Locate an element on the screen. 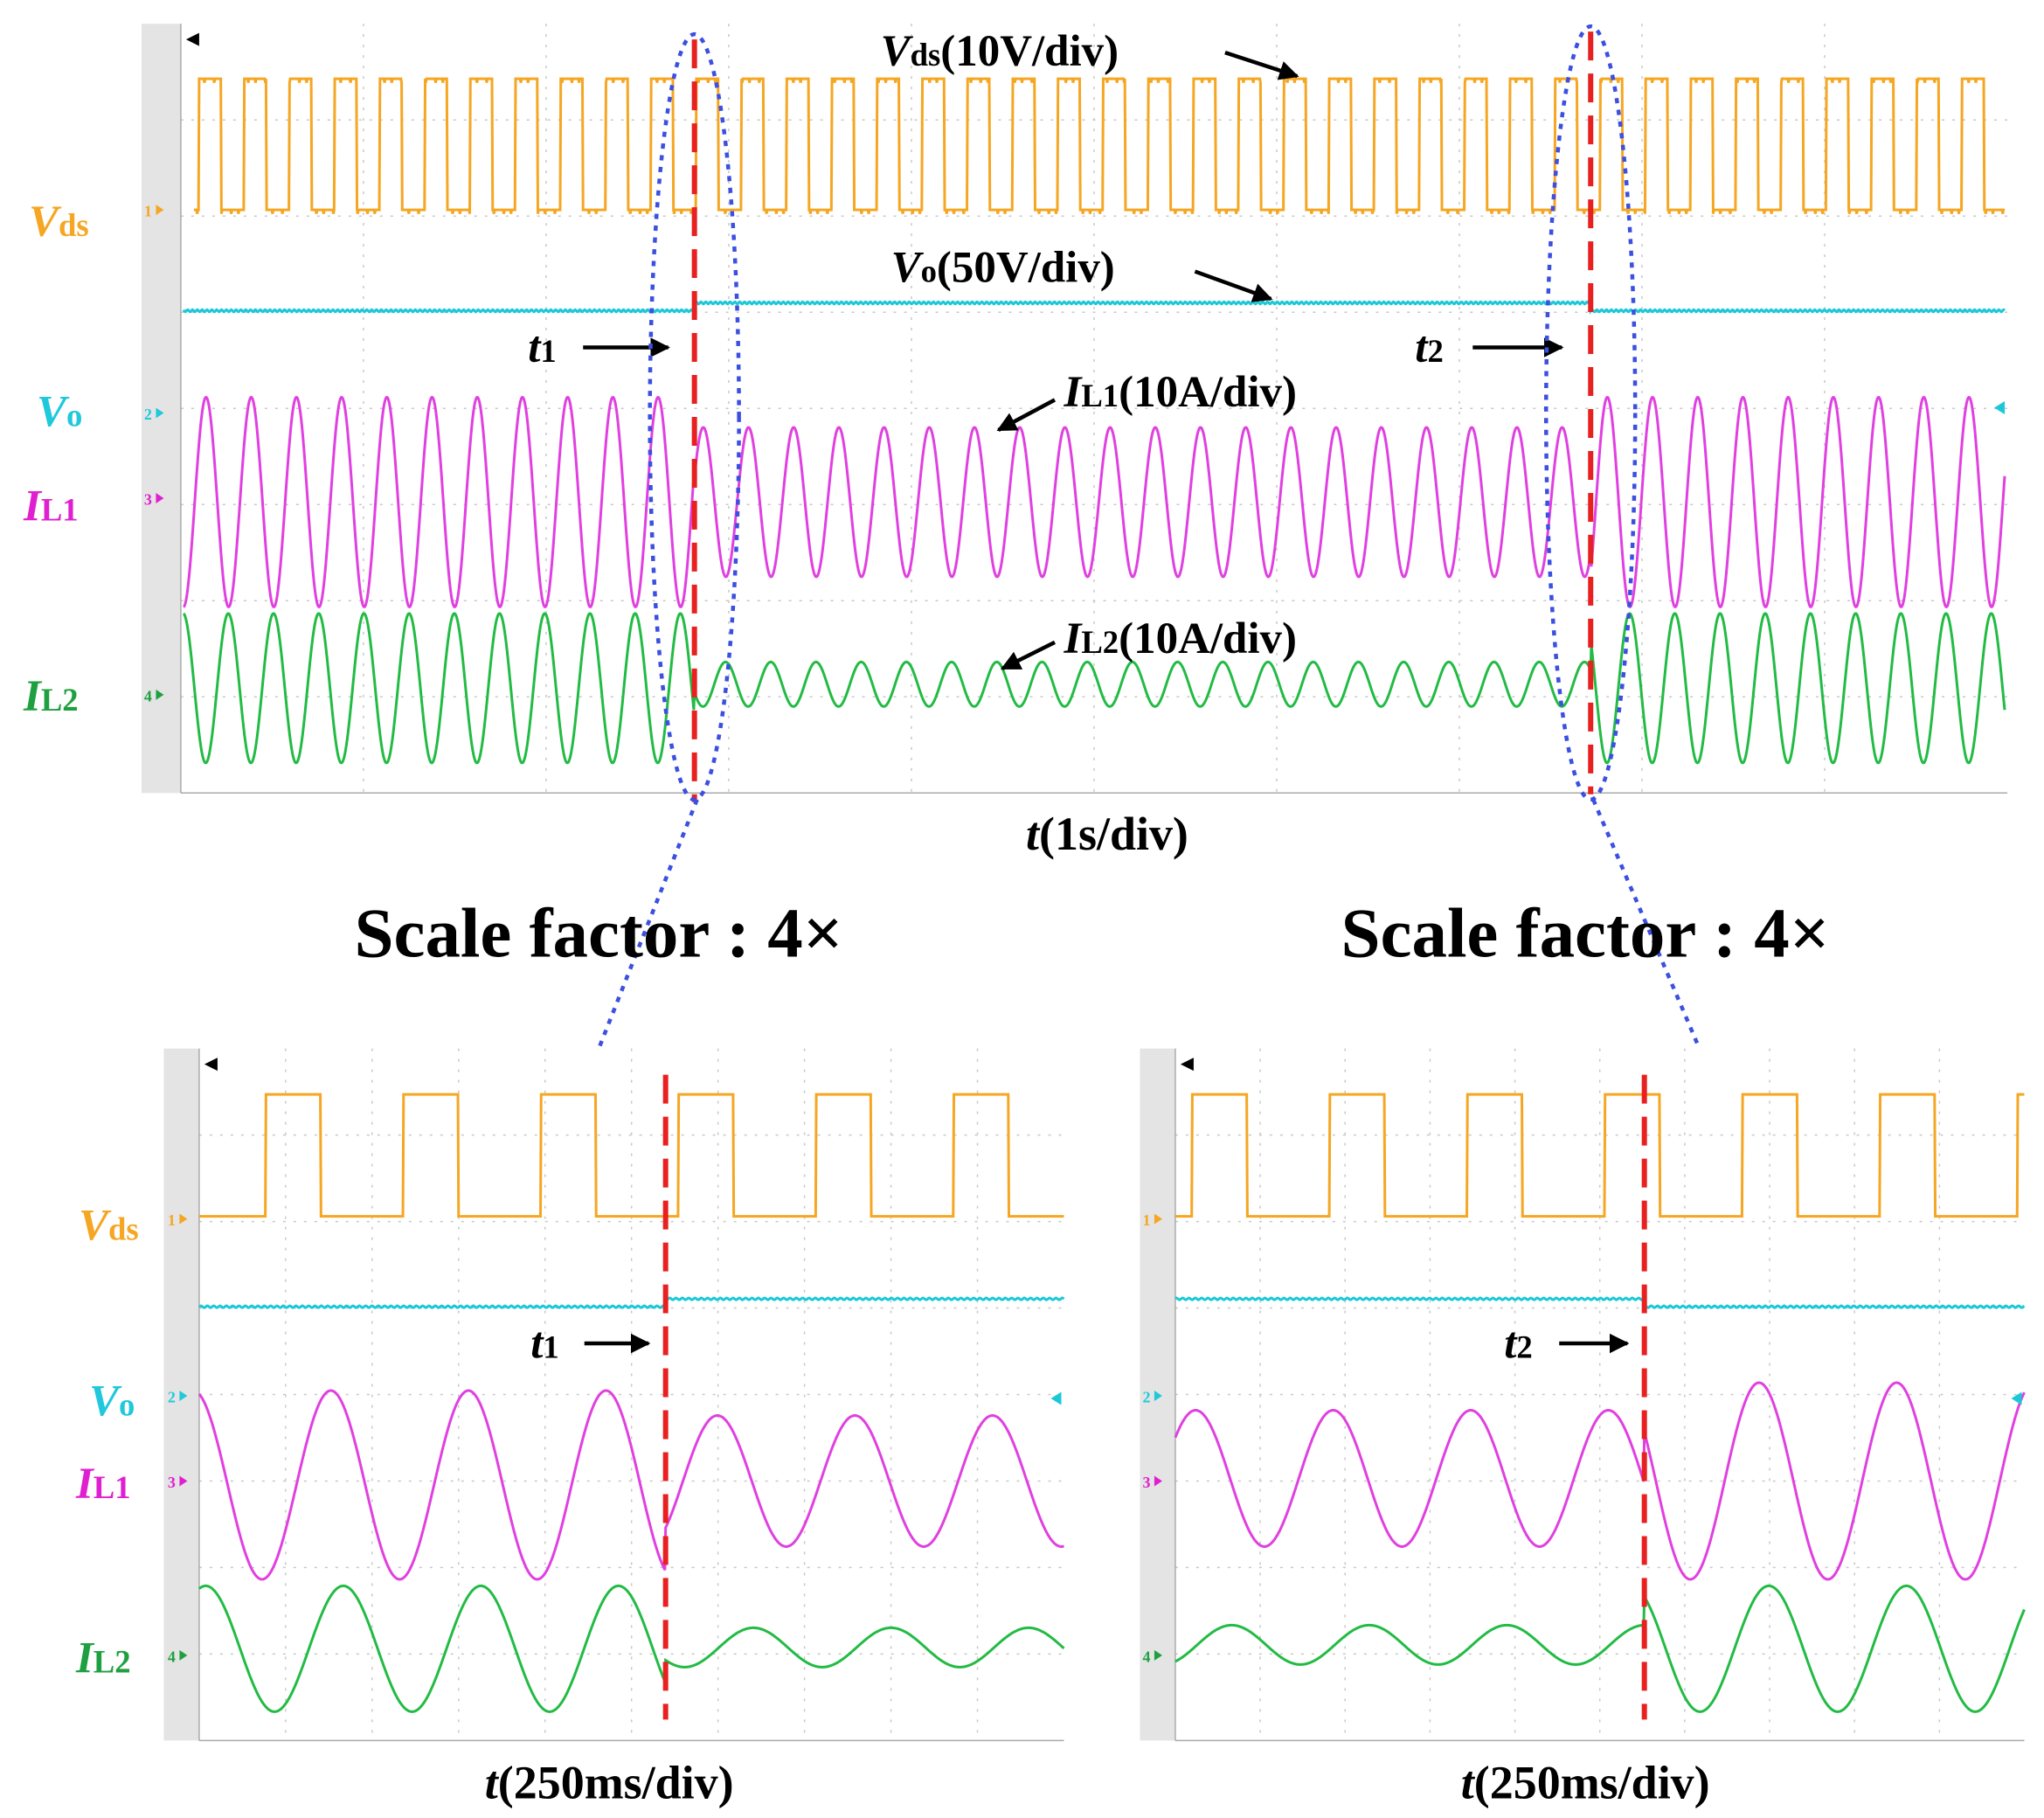 This screenshot has height=1818, width=2044. annotation: IL1(10A/div) is located at coordinates (1180, 392).